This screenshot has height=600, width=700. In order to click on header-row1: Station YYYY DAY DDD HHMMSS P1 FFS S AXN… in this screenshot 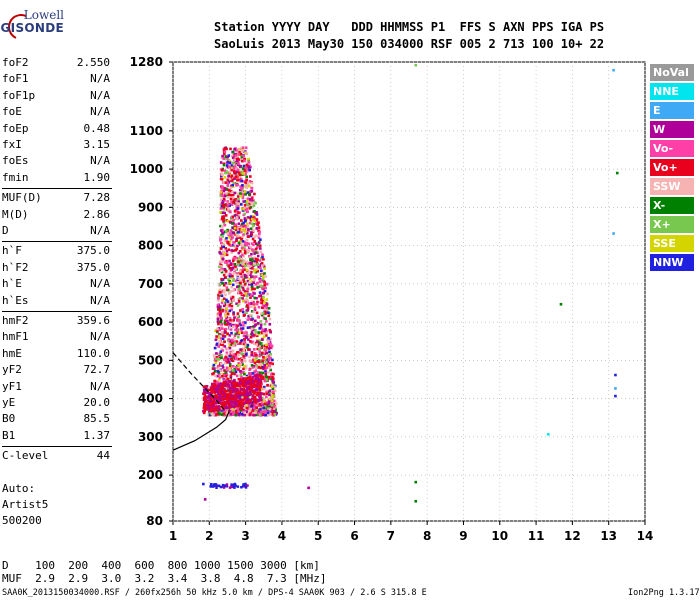, I will do `click(409, 27)`.